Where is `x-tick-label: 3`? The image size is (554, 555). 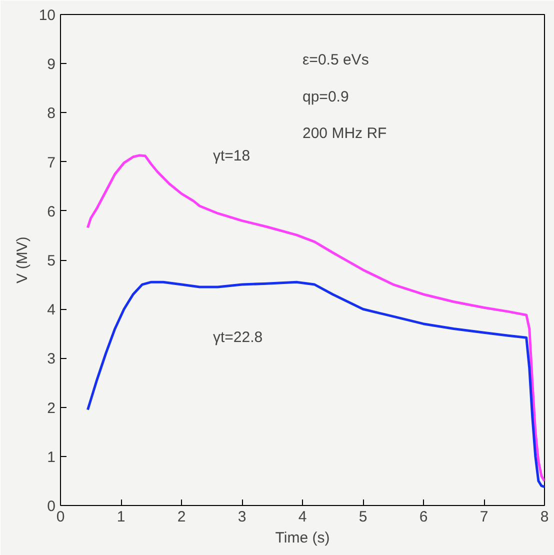 x-tick-label: 3 is located at coordinates (242, 517).